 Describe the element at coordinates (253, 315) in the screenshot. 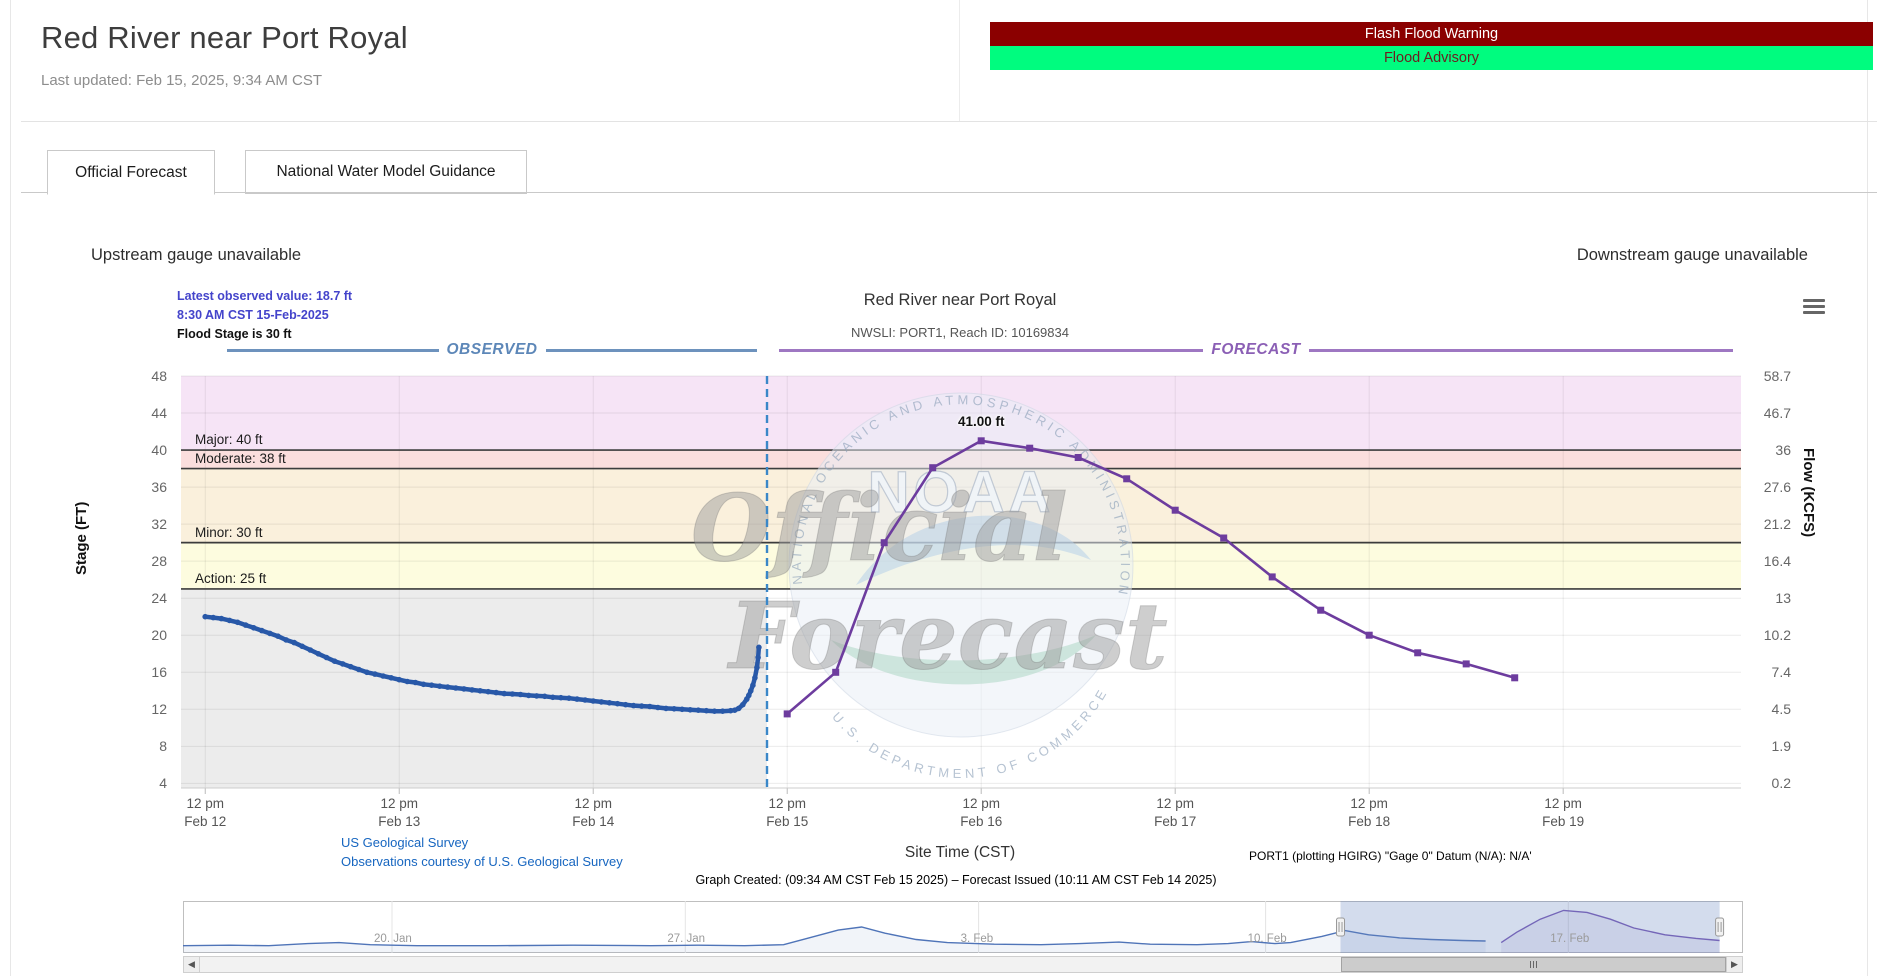

I see `latest-observed-time: 8:30 AM CST 15-Feb-2025` at that location.